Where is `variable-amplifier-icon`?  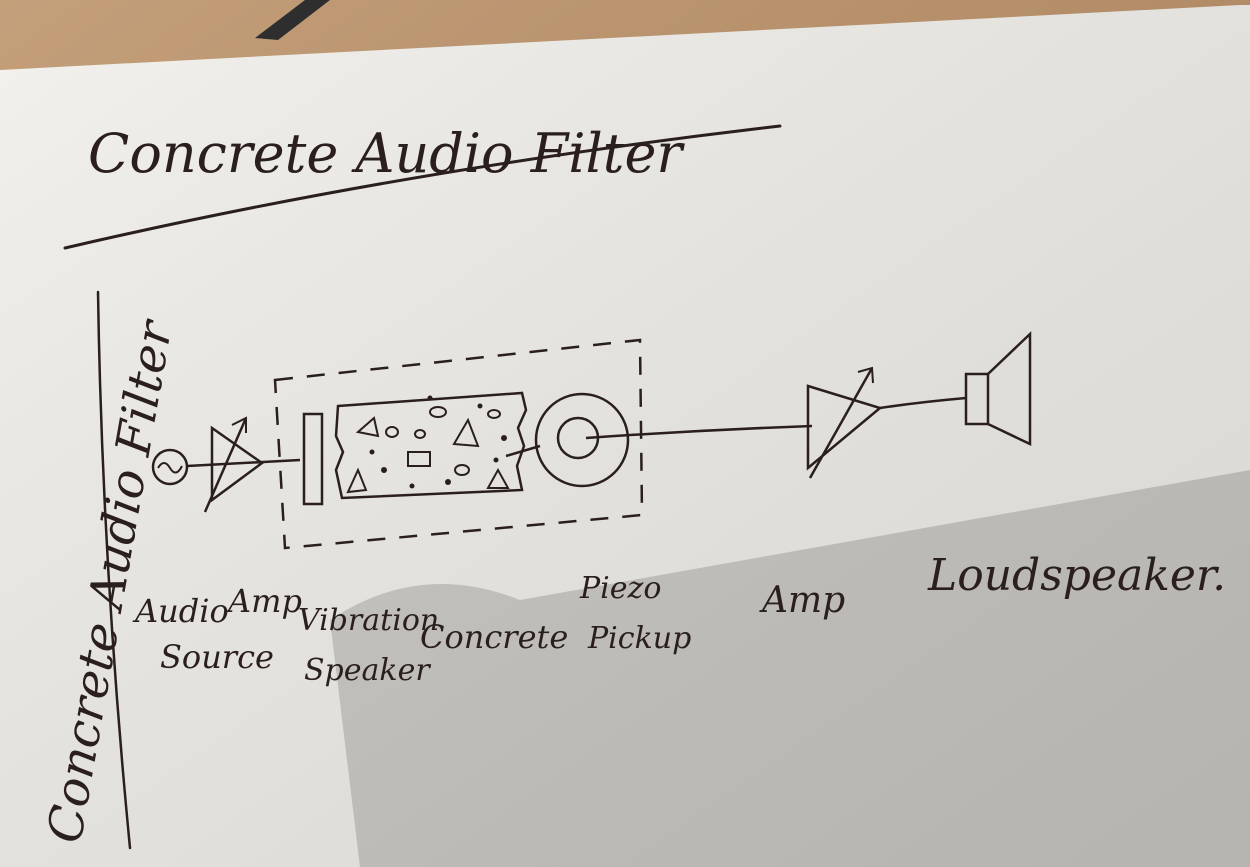
variable-amplifier-icon is located at coordinates (844, 422).